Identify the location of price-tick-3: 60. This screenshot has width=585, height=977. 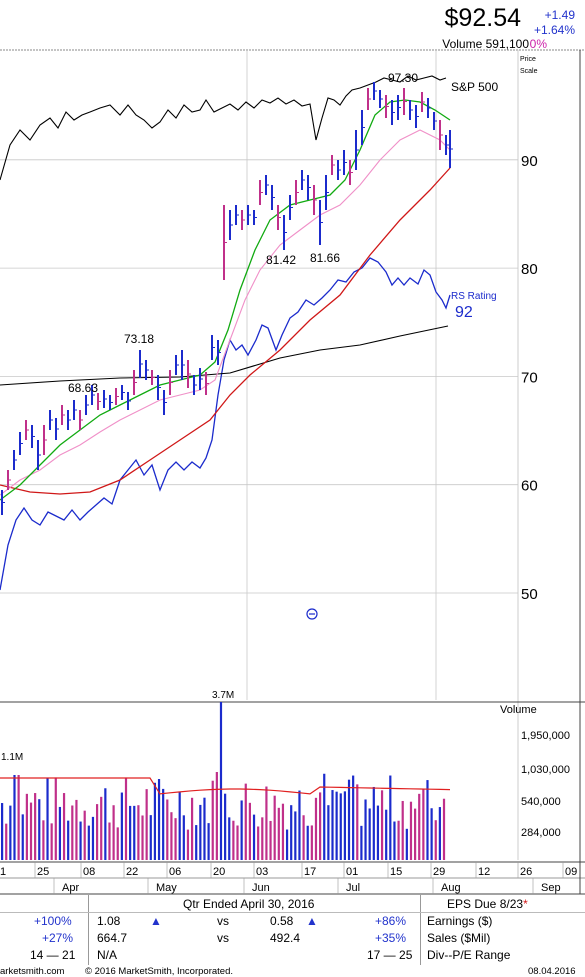
(529, 486).